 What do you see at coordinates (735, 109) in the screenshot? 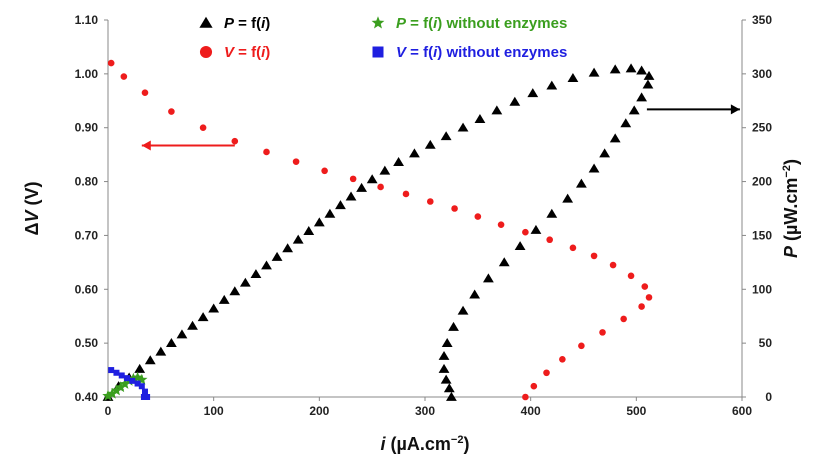
I see `arrow-head-right` at bounding box center [735, 109].